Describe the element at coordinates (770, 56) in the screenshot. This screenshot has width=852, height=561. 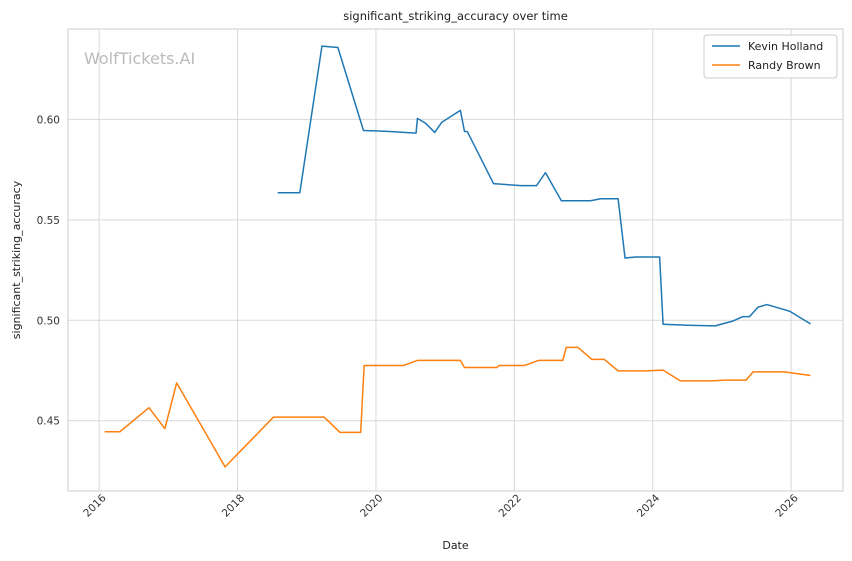
I see `legend: Kevin Holland Randy Brown` at that location.